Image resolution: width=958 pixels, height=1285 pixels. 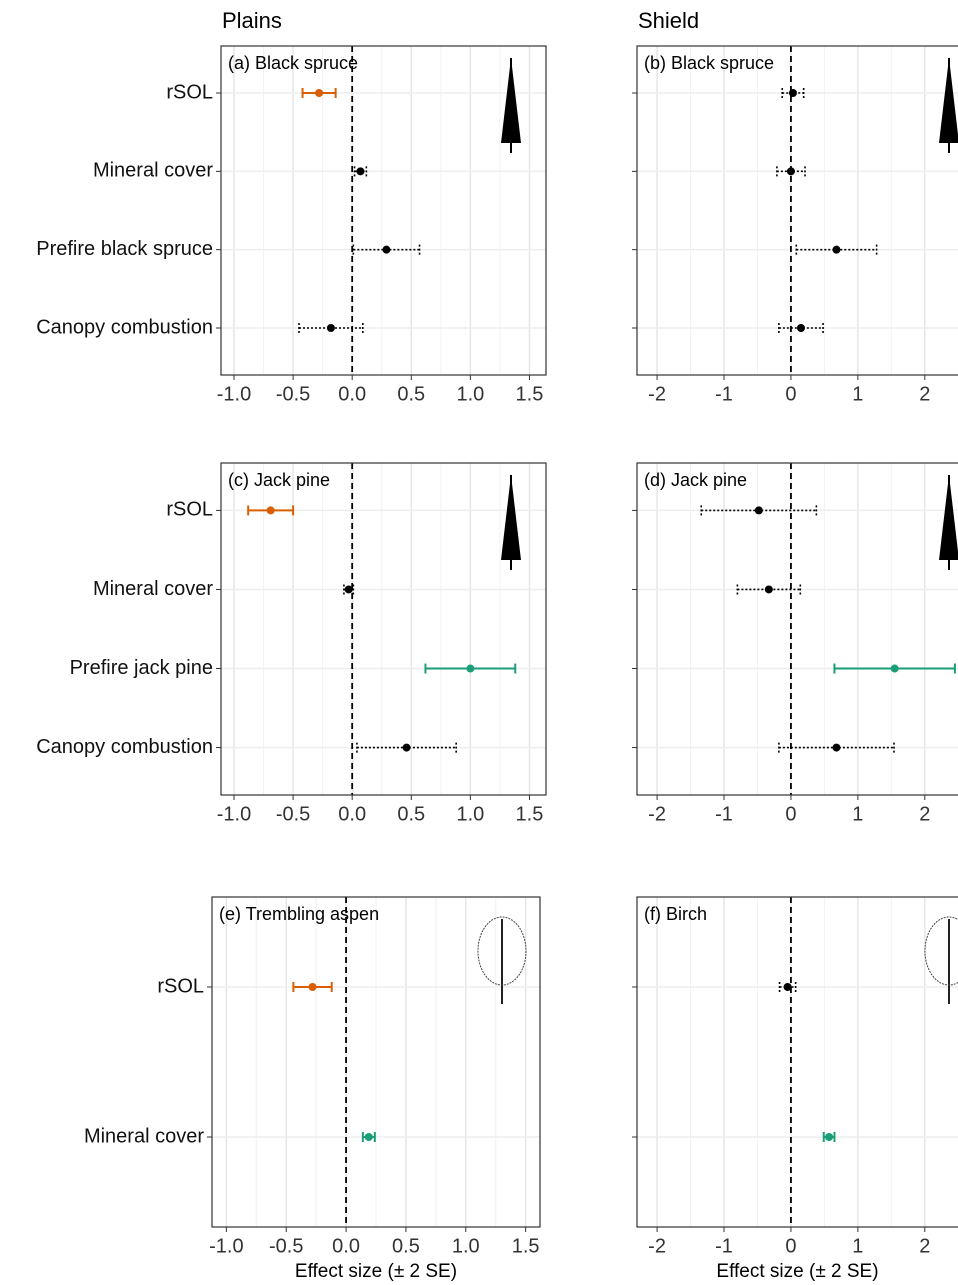 I want to click on column-title: Plains, so click(x=252, y=20).